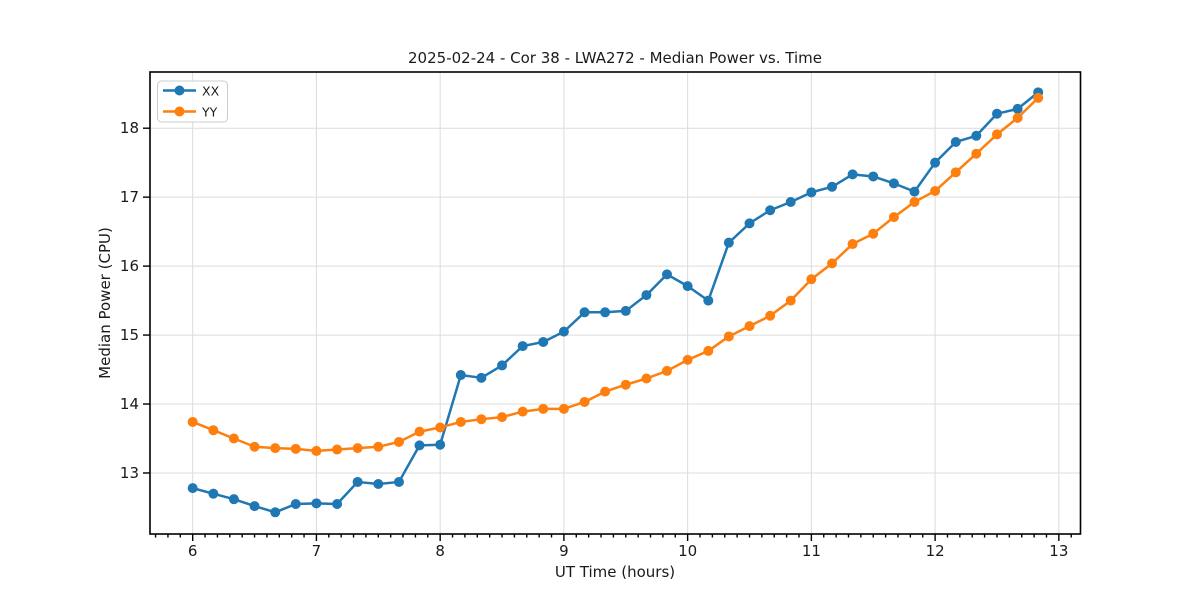 Image resolution: width=1200 pixels, height=600 pixels. Describe the element at coordinates (129, 128) in the screenshot. I see `y-tick-label: 18` at that location.